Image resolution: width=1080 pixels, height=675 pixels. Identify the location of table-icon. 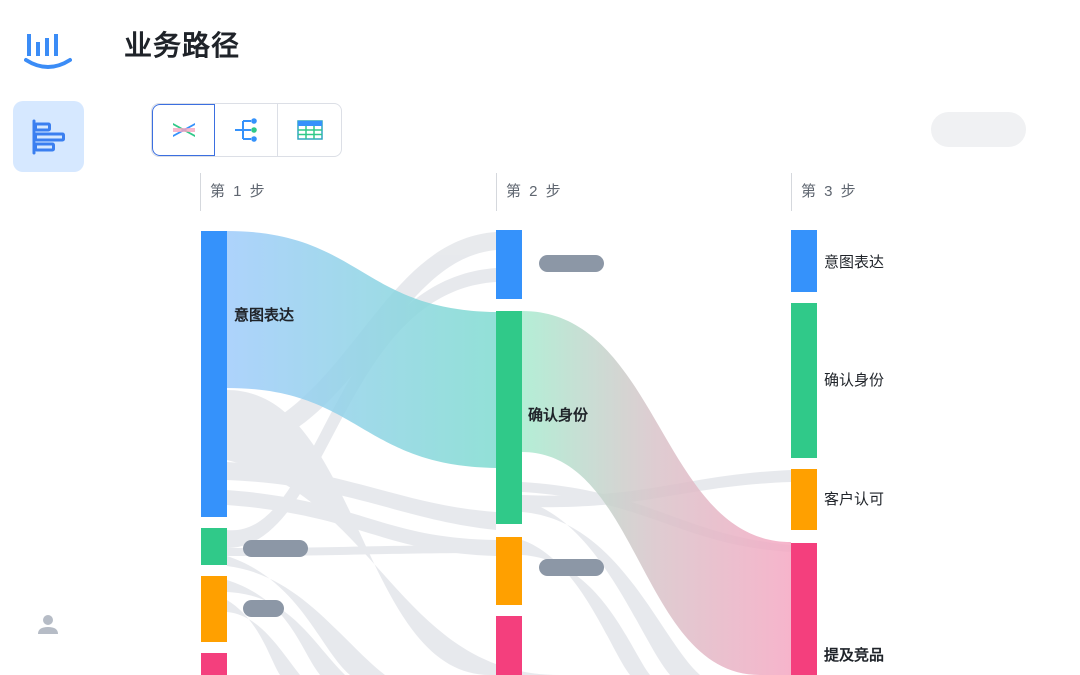
(309, 130).